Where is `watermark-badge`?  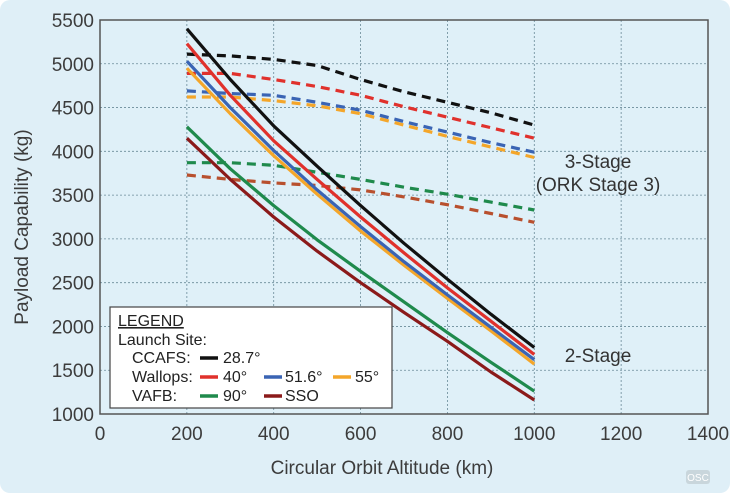 watermark-badge is located at coordinates (698, 477).